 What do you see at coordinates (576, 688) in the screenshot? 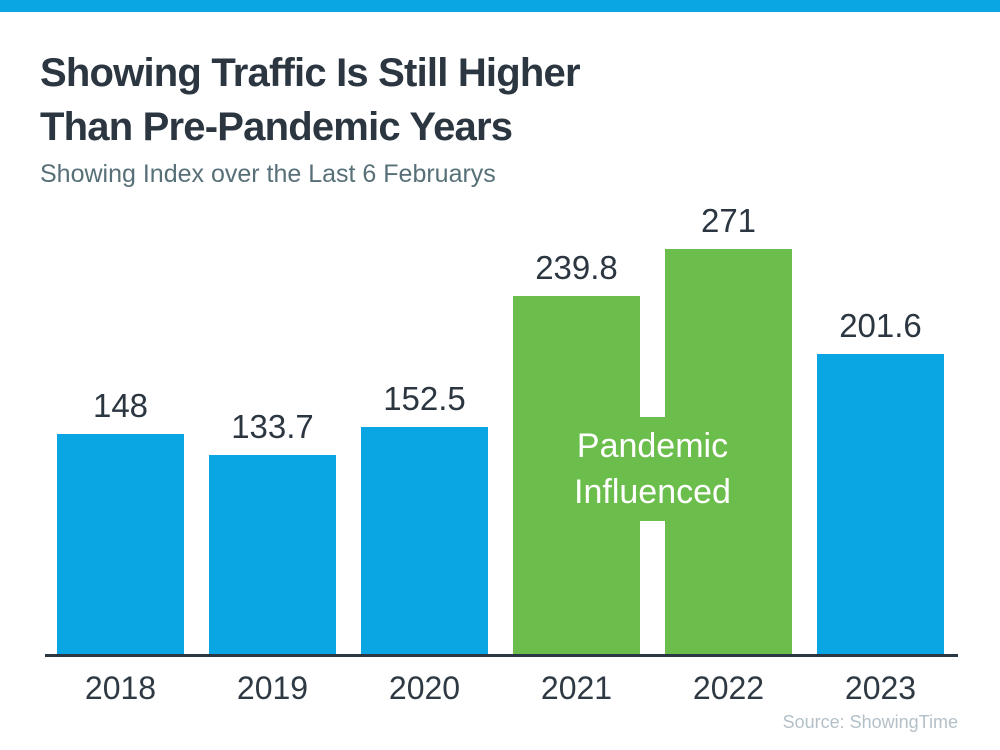
I see `year-label-2021: 2021` at bounding box center [576, 688].